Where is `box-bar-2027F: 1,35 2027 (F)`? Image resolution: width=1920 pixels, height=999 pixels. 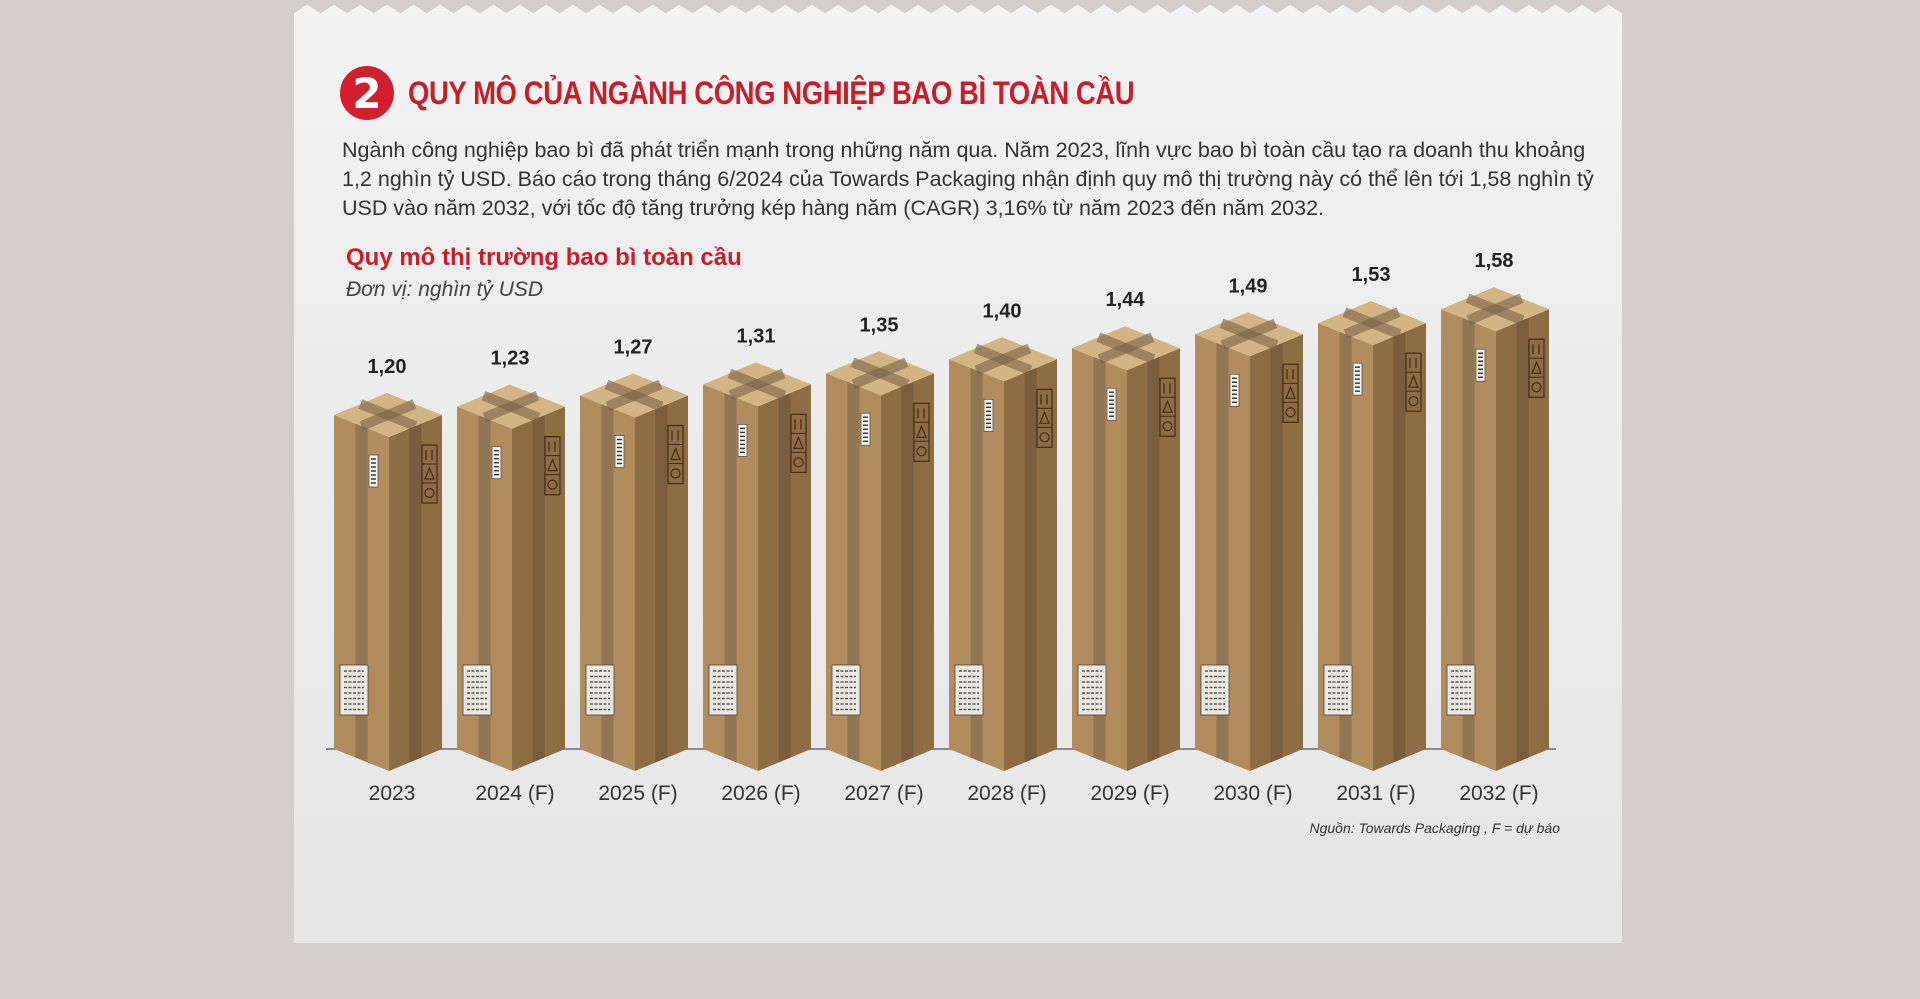
box-bar-2027F: 1,35 2027 (F) is located at coordinates (880, 559).